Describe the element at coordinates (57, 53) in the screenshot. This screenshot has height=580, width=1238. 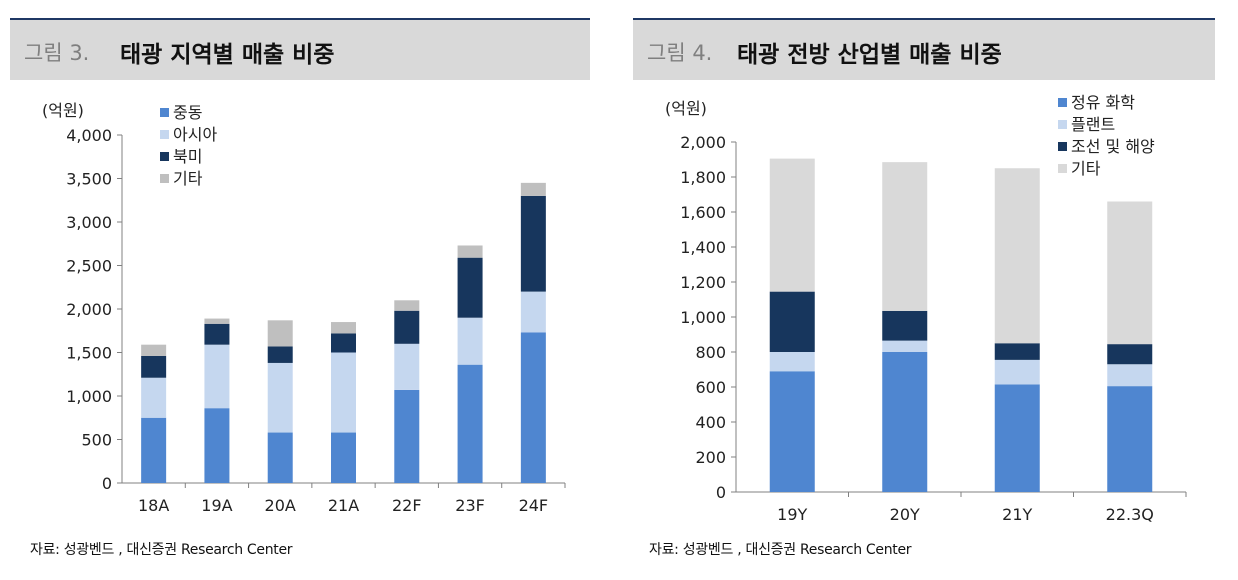
I see `figure-label: 그림 3.` at that location.